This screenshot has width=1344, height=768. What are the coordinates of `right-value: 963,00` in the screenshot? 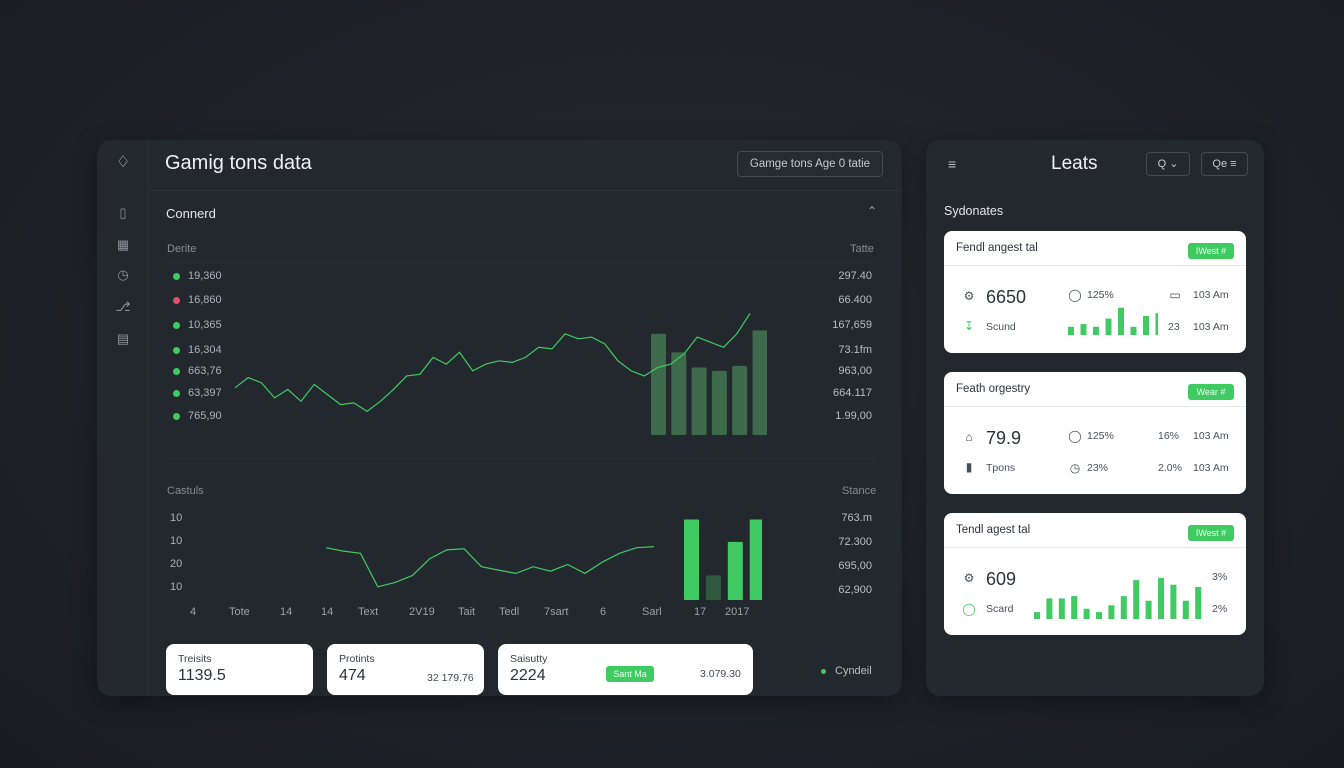 It's located at (855, 371).